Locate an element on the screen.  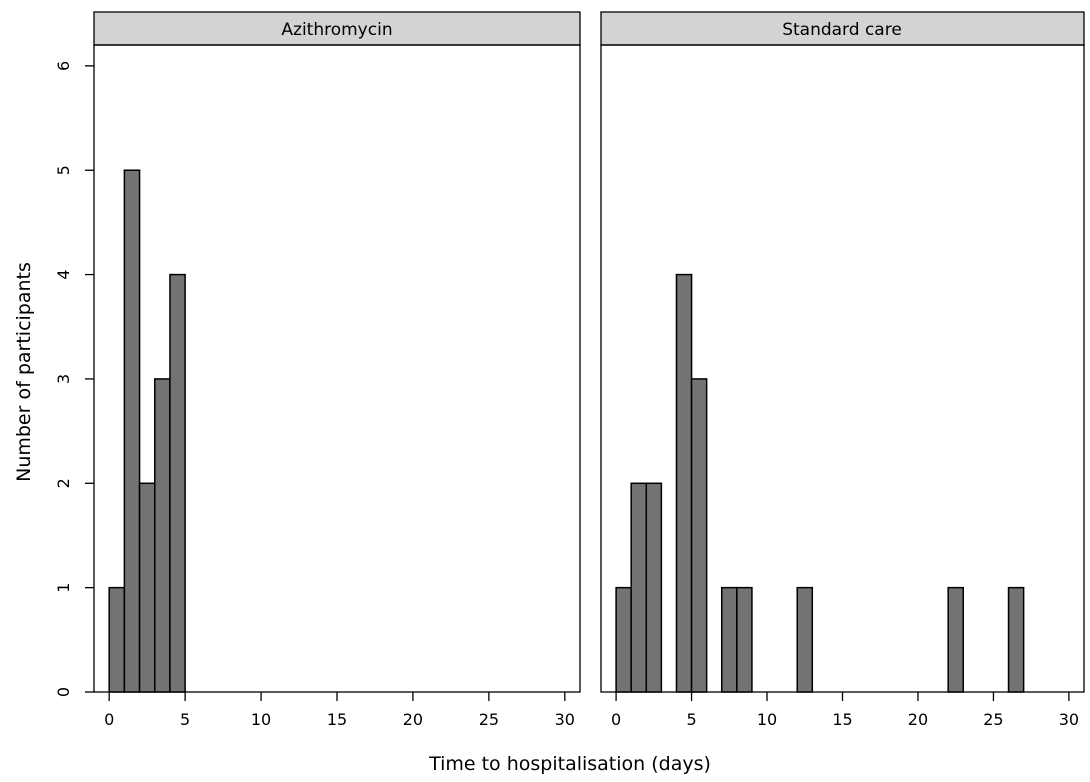
x-axis-azithromycin: 0 5 10 15 20 25 30 is located at coordinates (339, 710).